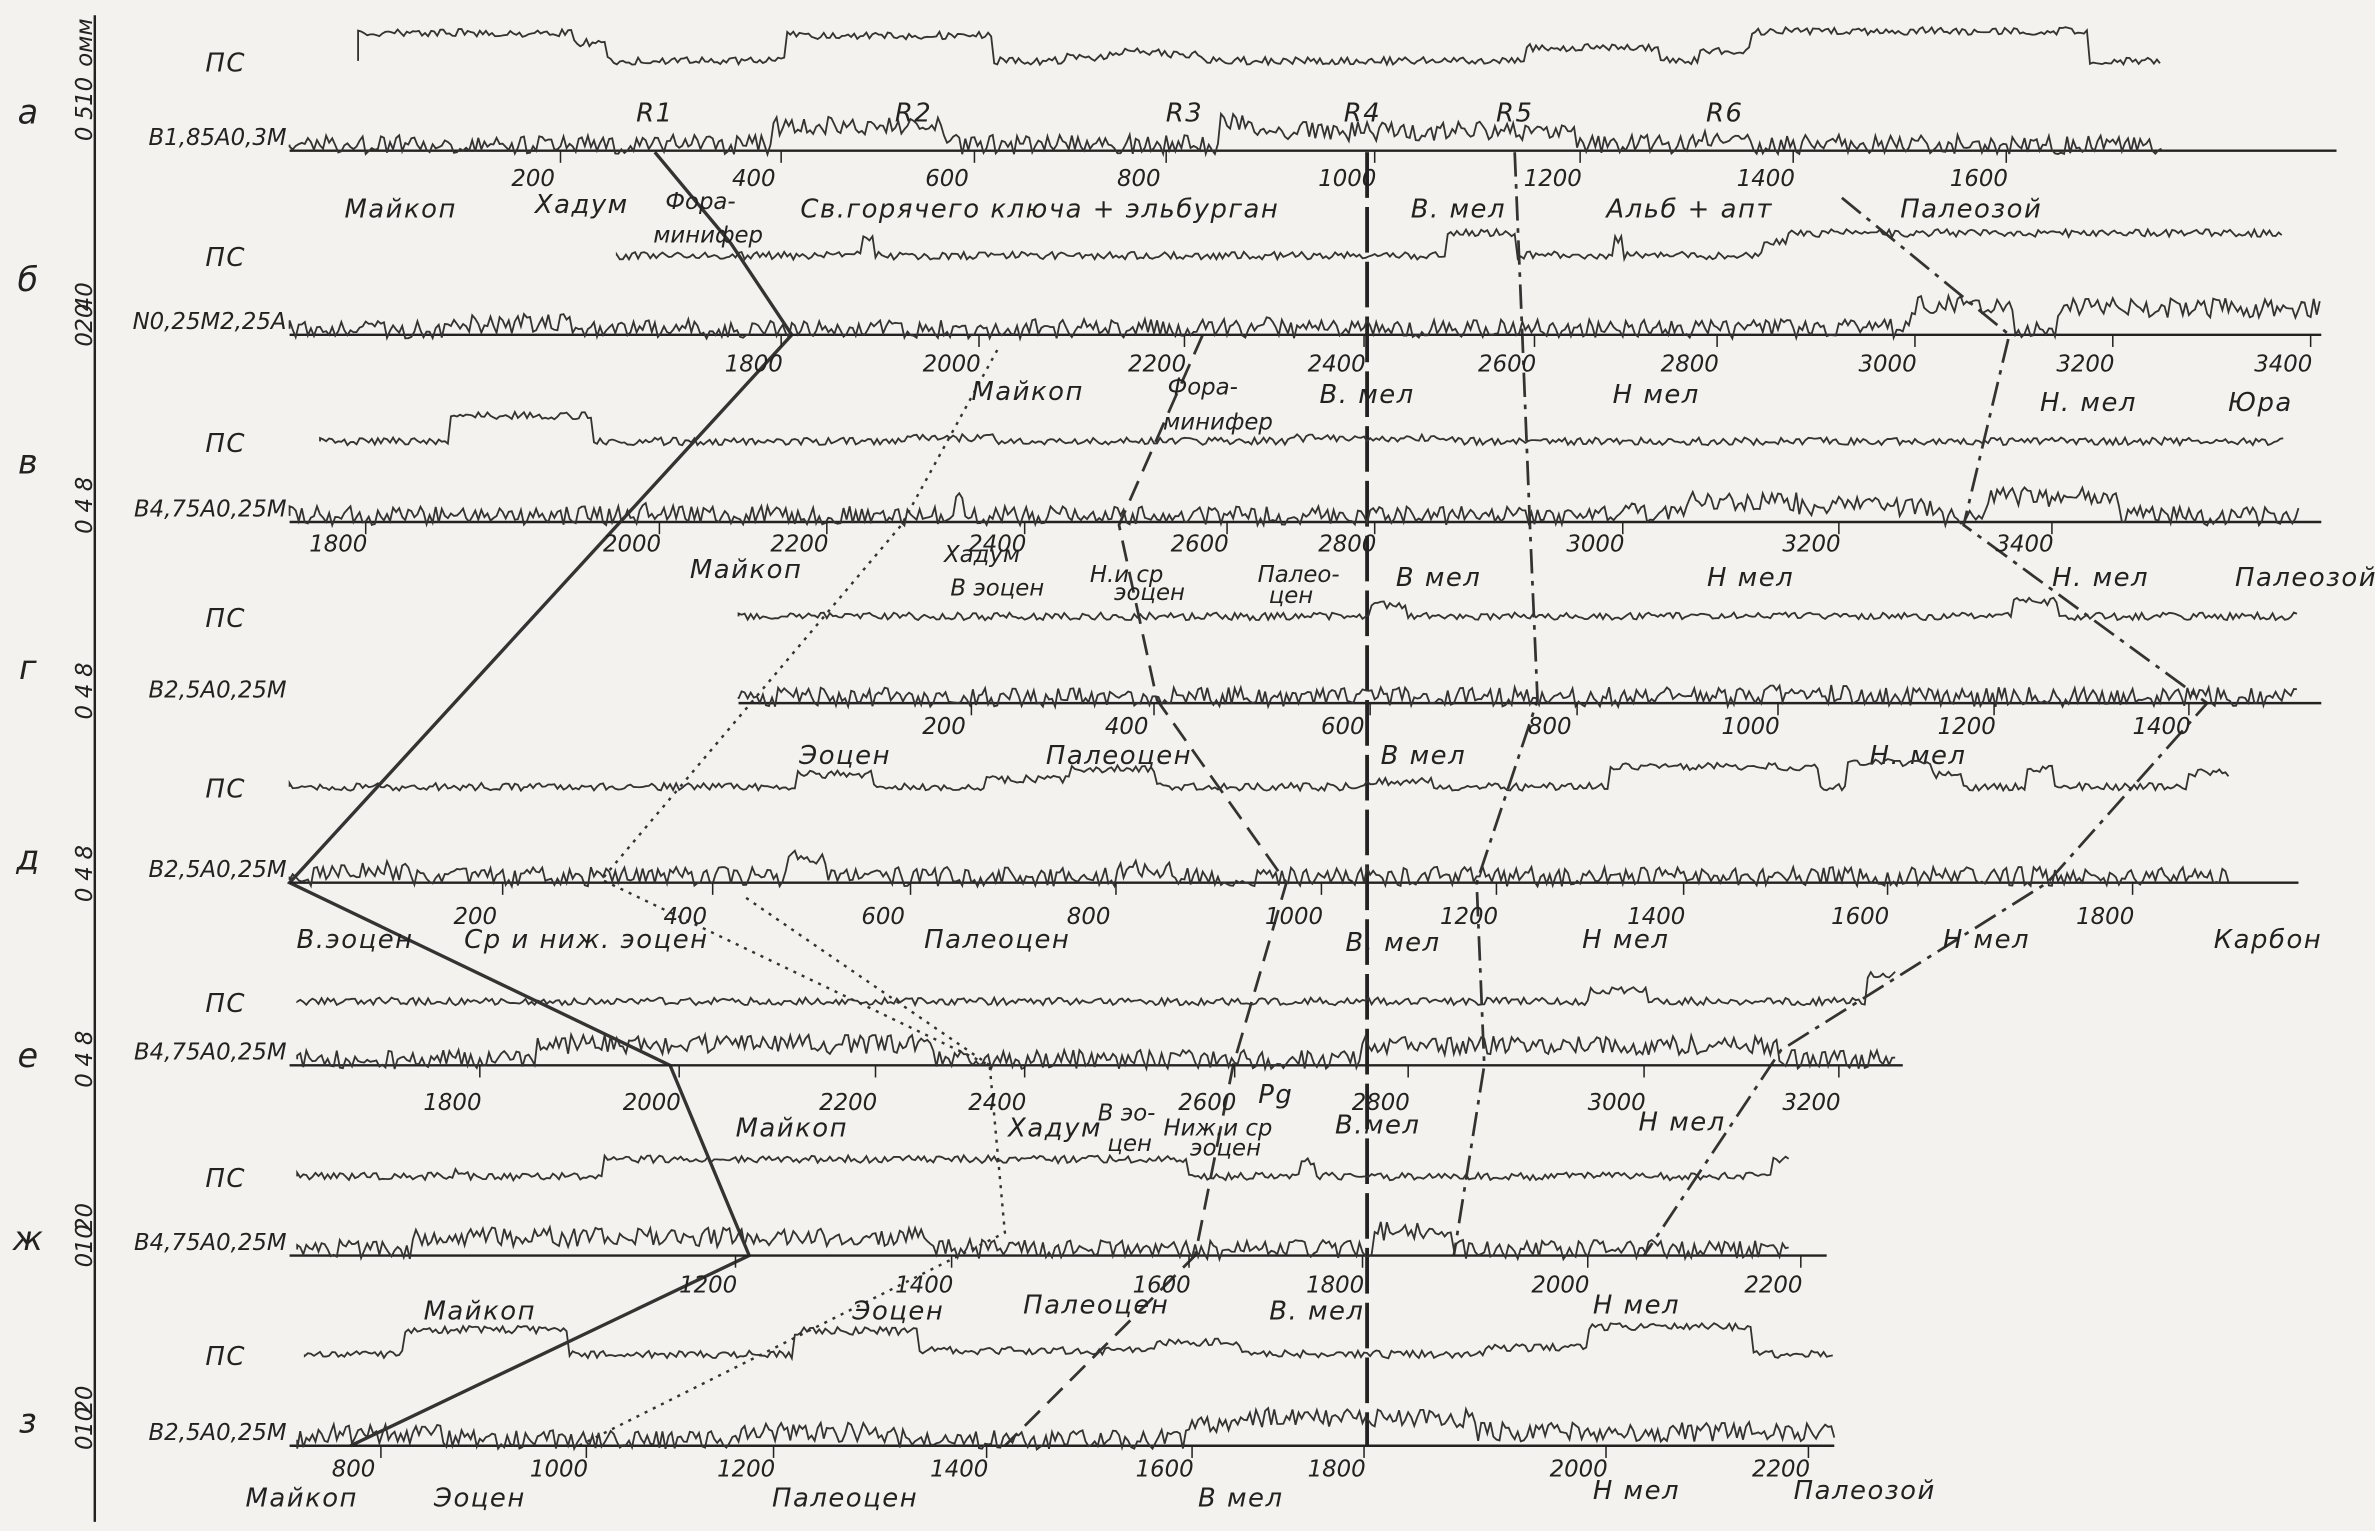  What do you see at coordinates (2088, 403) in the screenshot?
I see `formation-label: Н. мел` at bounding box center [2088, 403].